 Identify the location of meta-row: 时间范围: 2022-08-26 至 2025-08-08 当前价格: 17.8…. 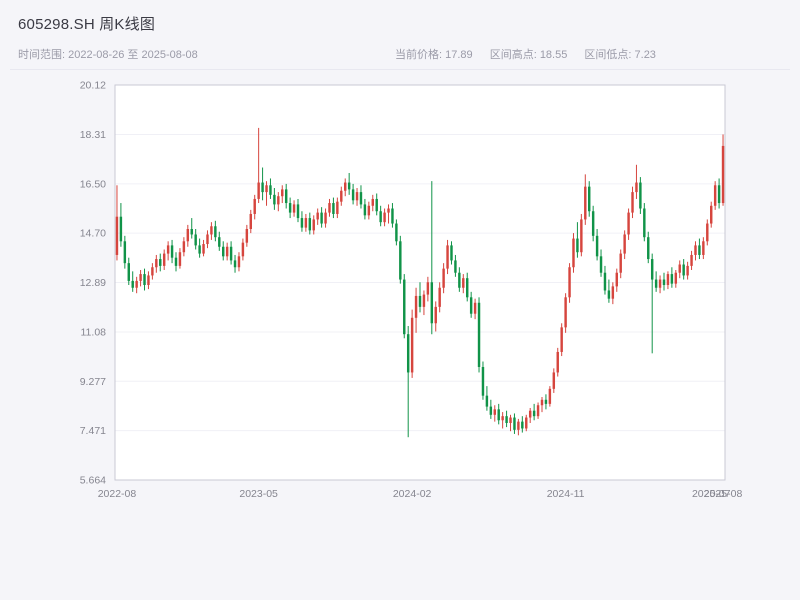
(400, 55).